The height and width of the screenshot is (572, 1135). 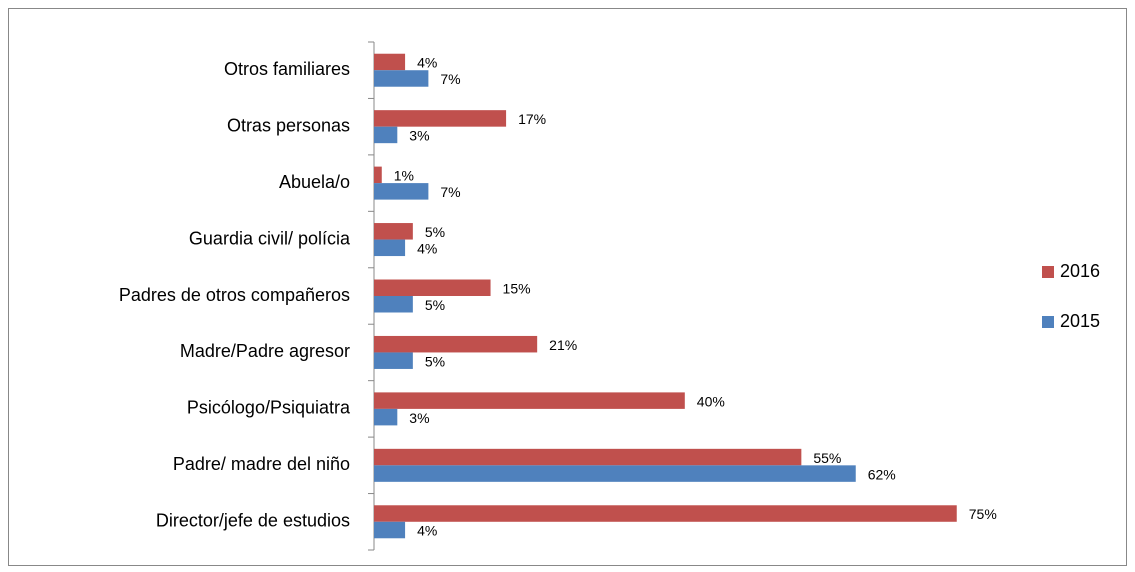 What do you see at coordinates (261, 464) in the screenshot?
I see `category-label: Padre/ madre del niño` at bounding box center [261, 464].